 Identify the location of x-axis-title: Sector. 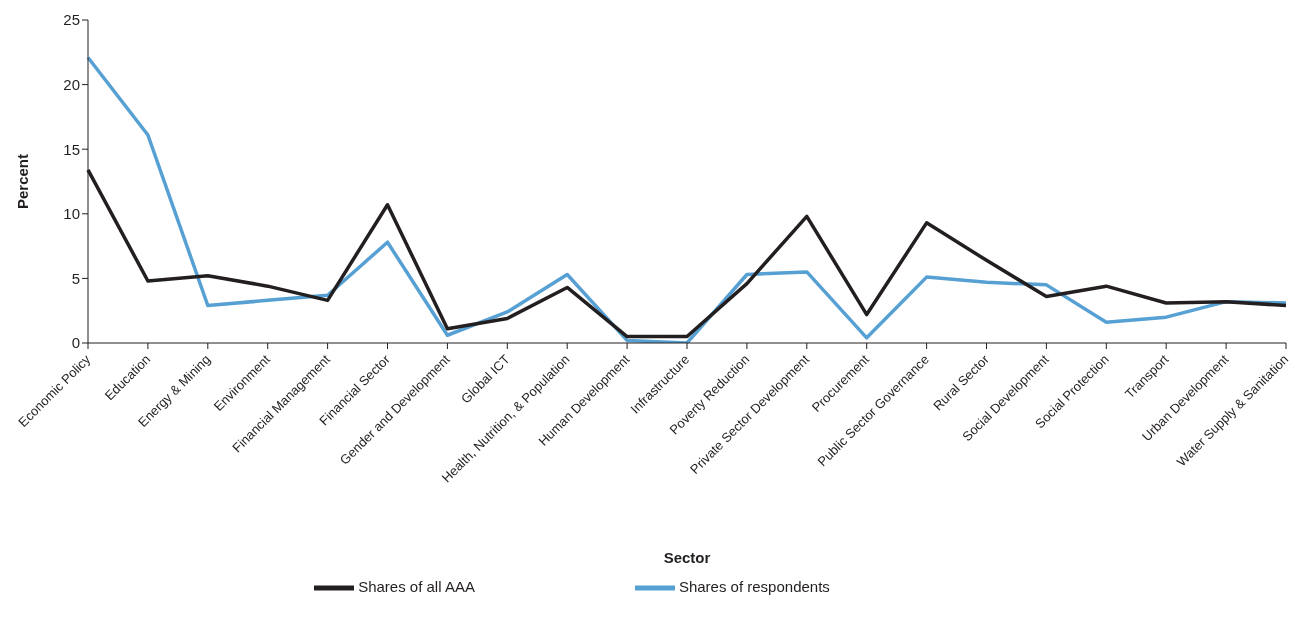
(687, 557).